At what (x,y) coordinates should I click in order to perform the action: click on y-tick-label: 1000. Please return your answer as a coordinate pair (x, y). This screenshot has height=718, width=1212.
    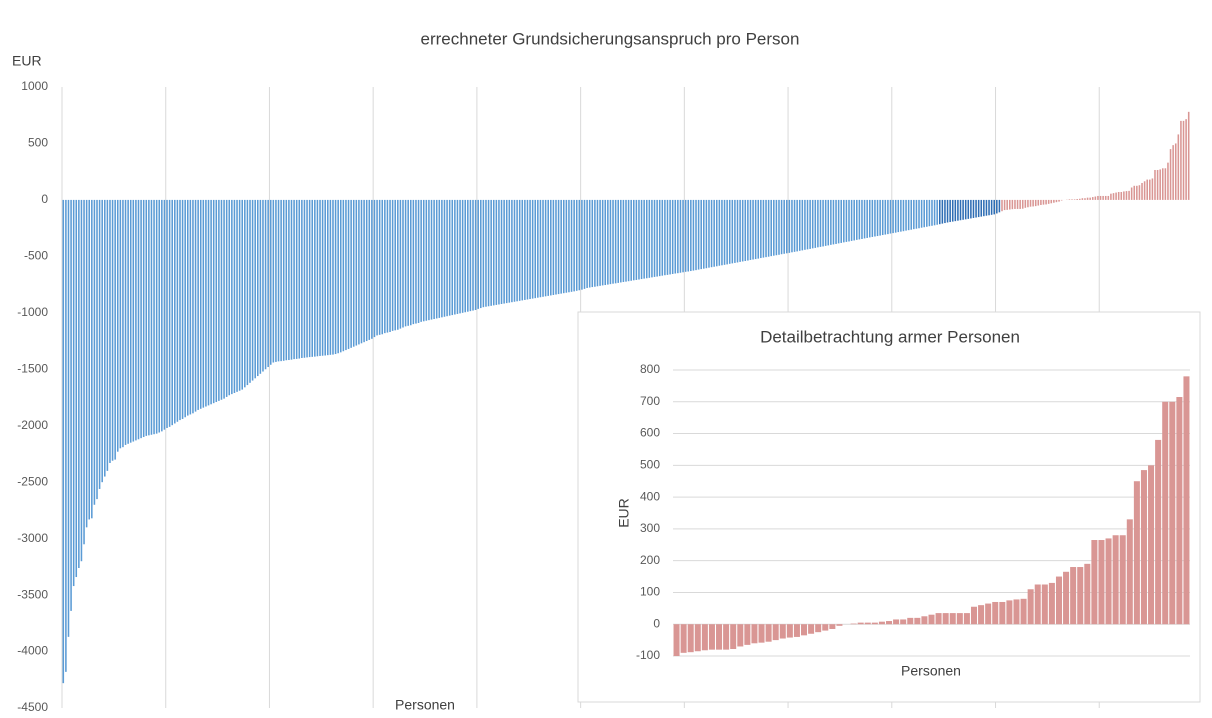
    Looking at the image, I should click on (34, 86).